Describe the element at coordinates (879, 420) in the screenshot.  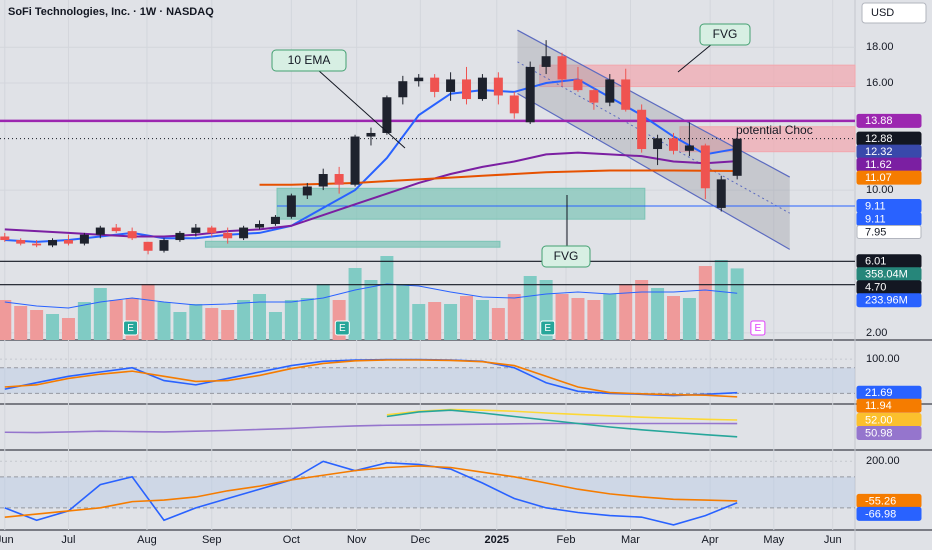
I see `price-badge-label: 52.00` at that location.